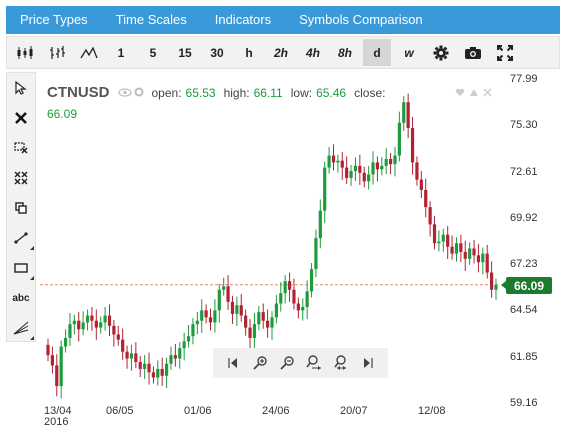 Image resolution: width=567 pixels, height=439 pixels. What do you see at coordinates (25, 52) in the screenshot?
I see `candlestick-chart-icon` at bounding box center [25, 52].